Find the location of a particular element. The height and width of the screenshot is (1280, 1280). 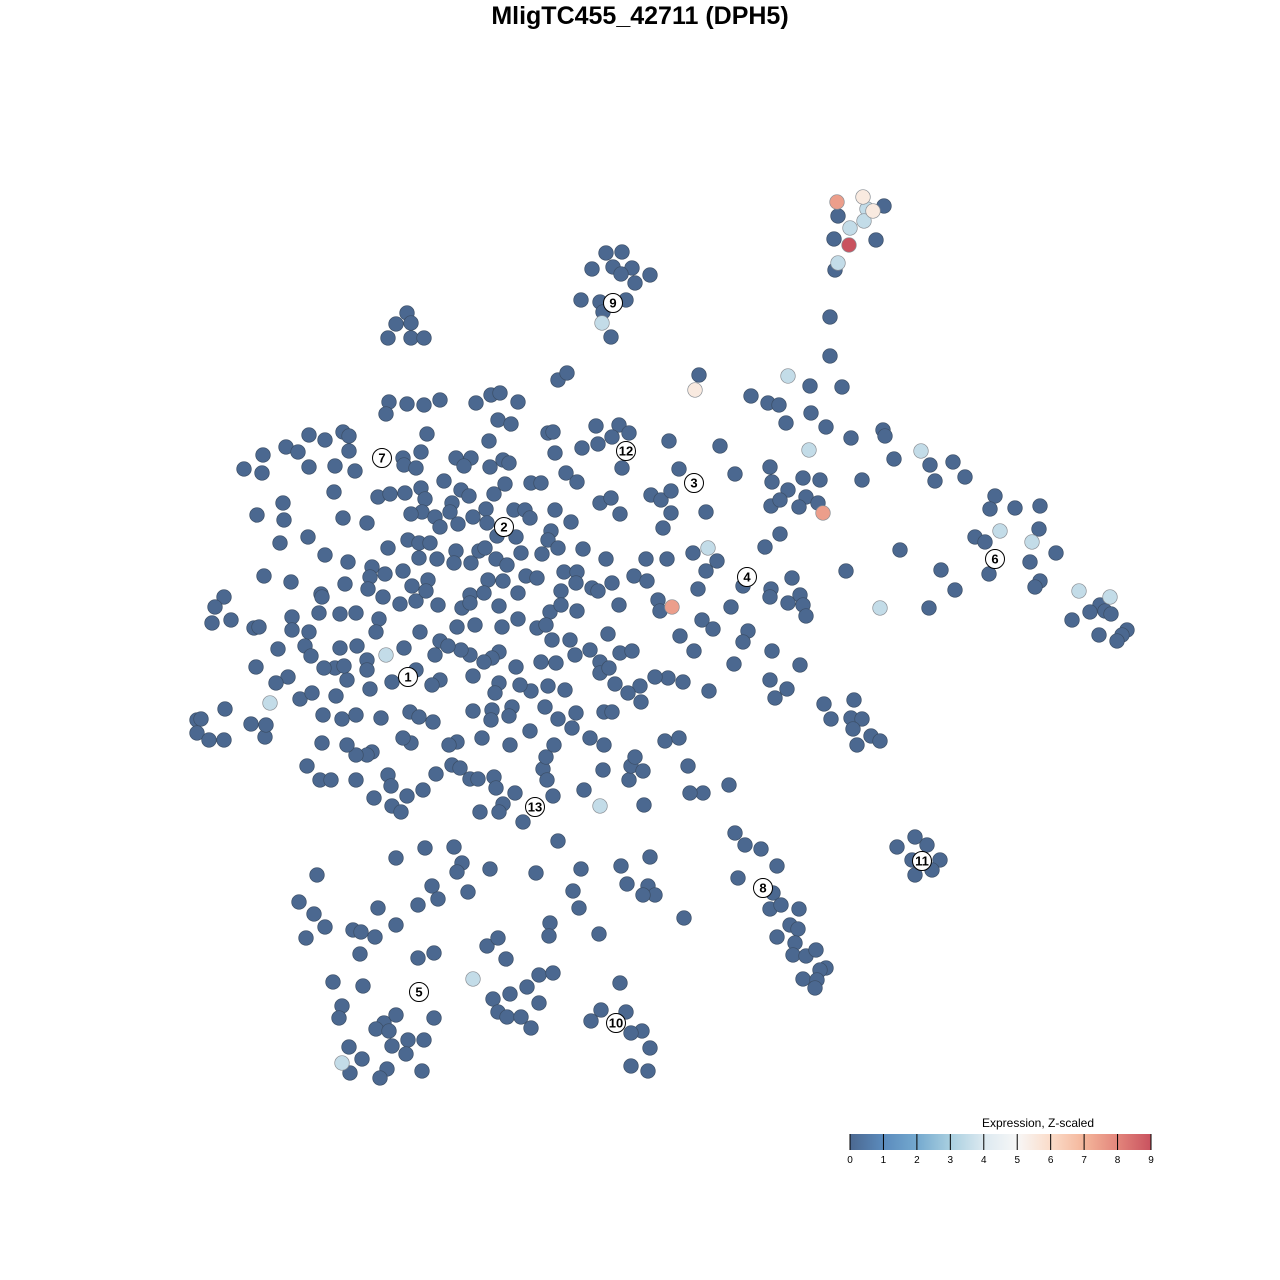

cluster-label-10: 10 is located at coordinates (616, 1023).